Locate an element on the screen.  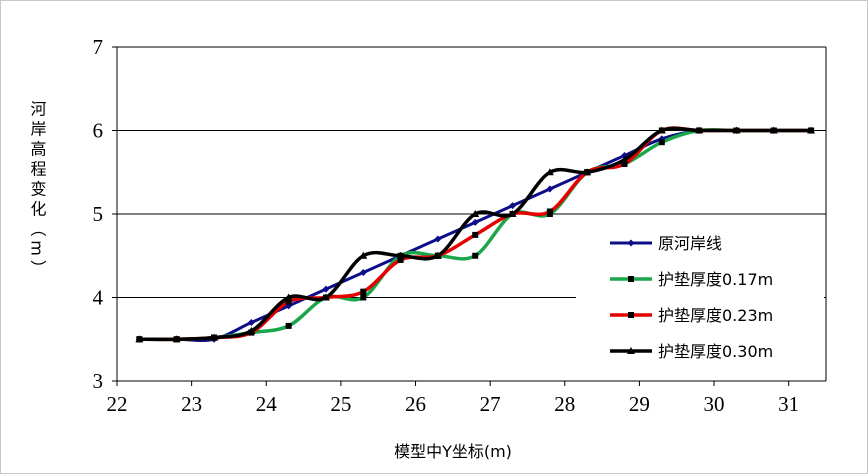
x-tick-label: 25 is located at coordinates (340, 404).